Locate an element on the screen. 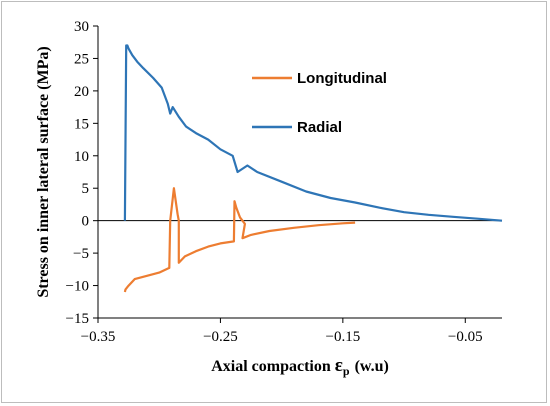 The height and width of the screenshot is (406, 550). y-tick-label: −10 is located at coordinates (77, 287).